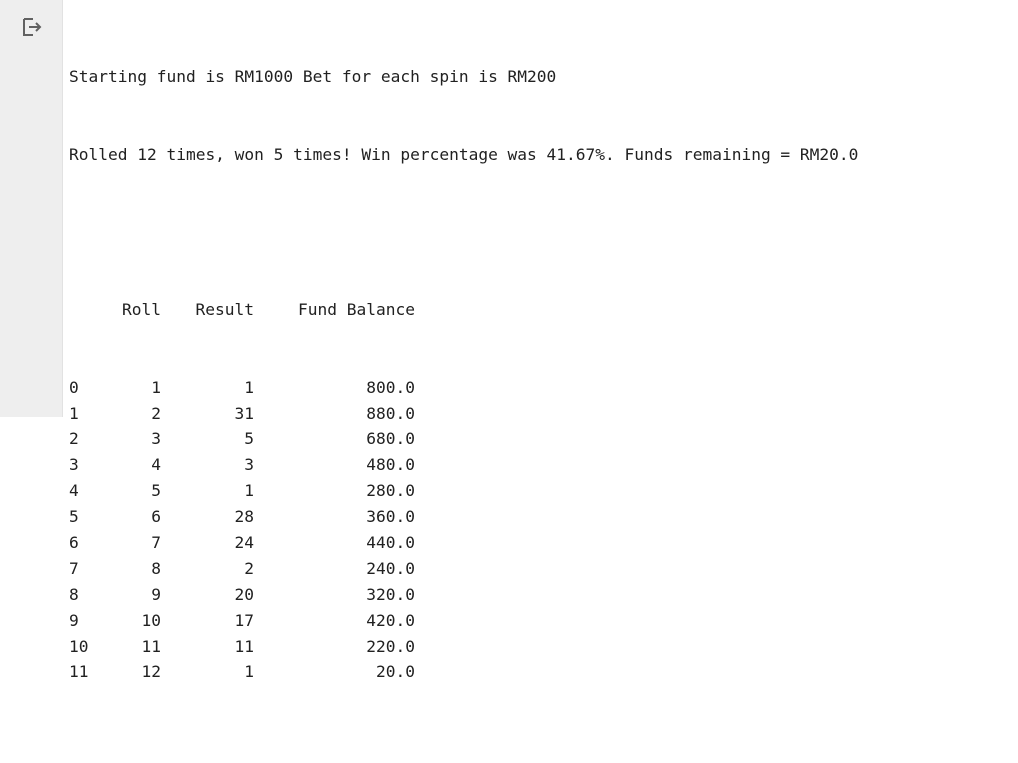  I want to click on table-row: 8 9 20 320.0, so click(463, 595).